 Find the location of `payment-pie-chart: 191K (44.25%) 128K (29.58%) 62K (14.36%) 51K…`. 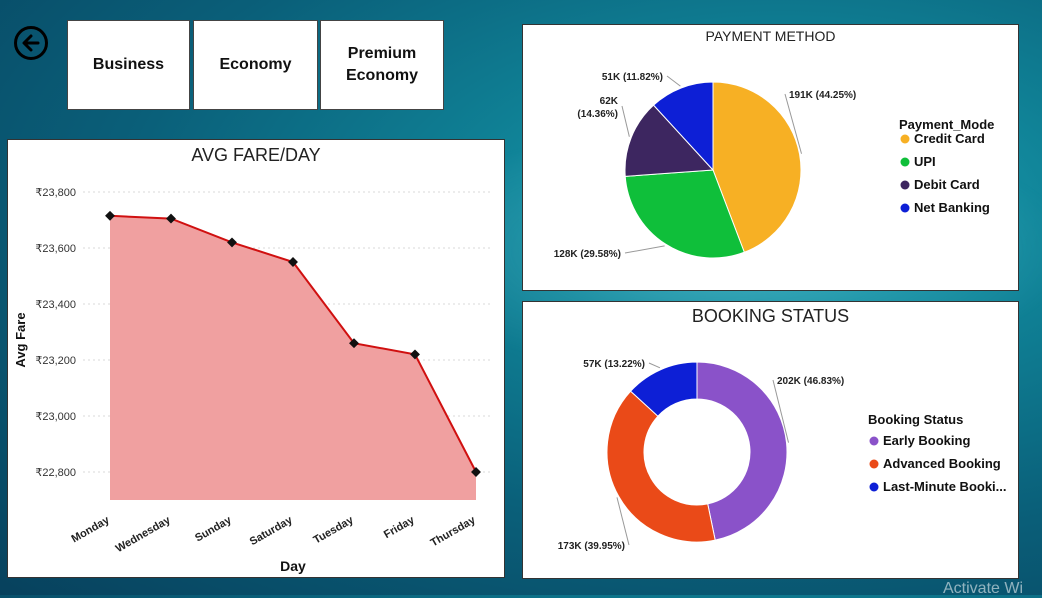

payment-pie-chart: 191K (44.25%) 128K (29.58%) 62K (14.36%) 51K… is located at coordinates (774, 166).